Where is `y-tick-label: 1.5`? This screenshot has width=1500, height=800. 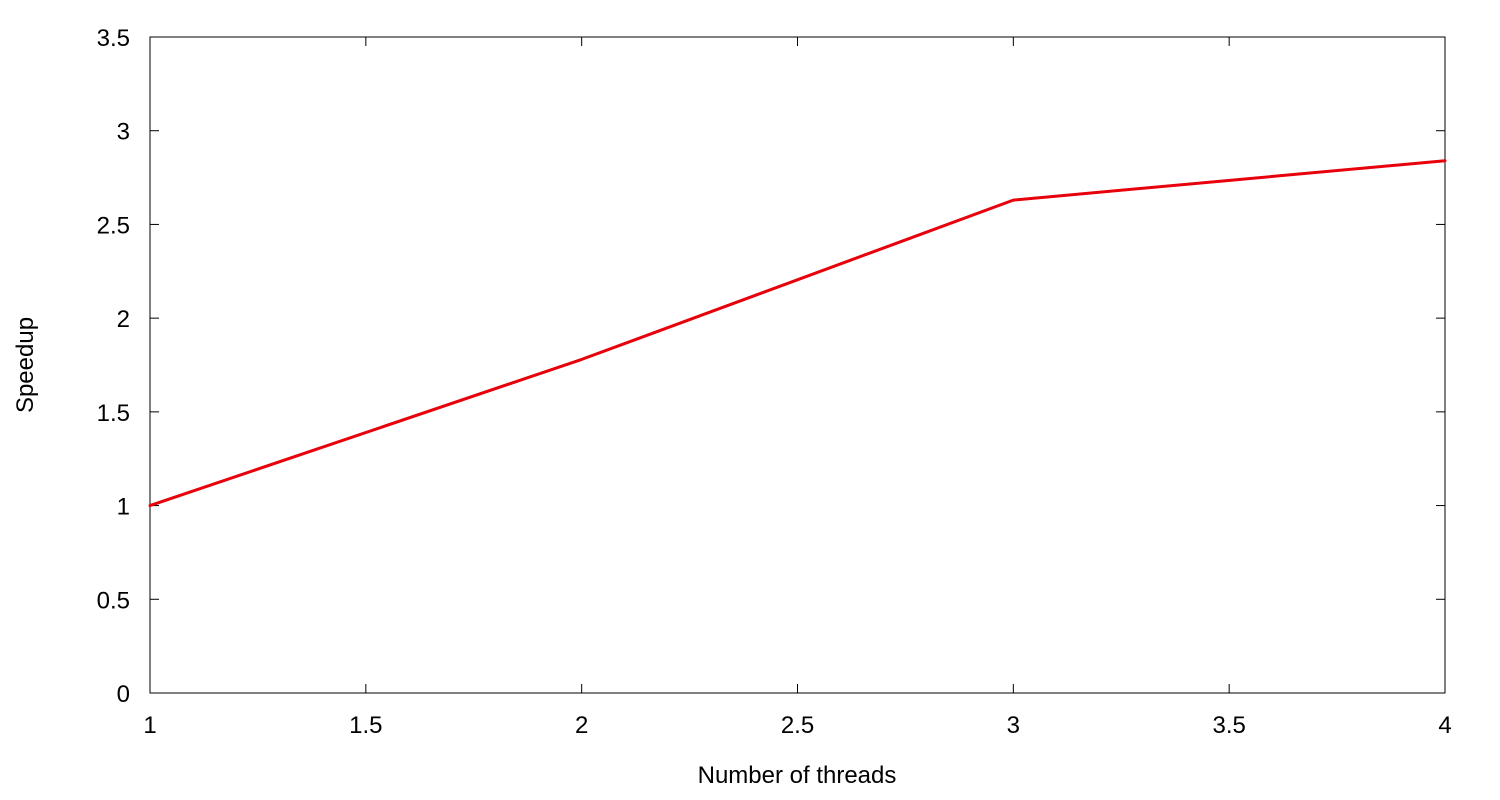 y-tick-label: 1.5 is located at coordinates (113, 413).